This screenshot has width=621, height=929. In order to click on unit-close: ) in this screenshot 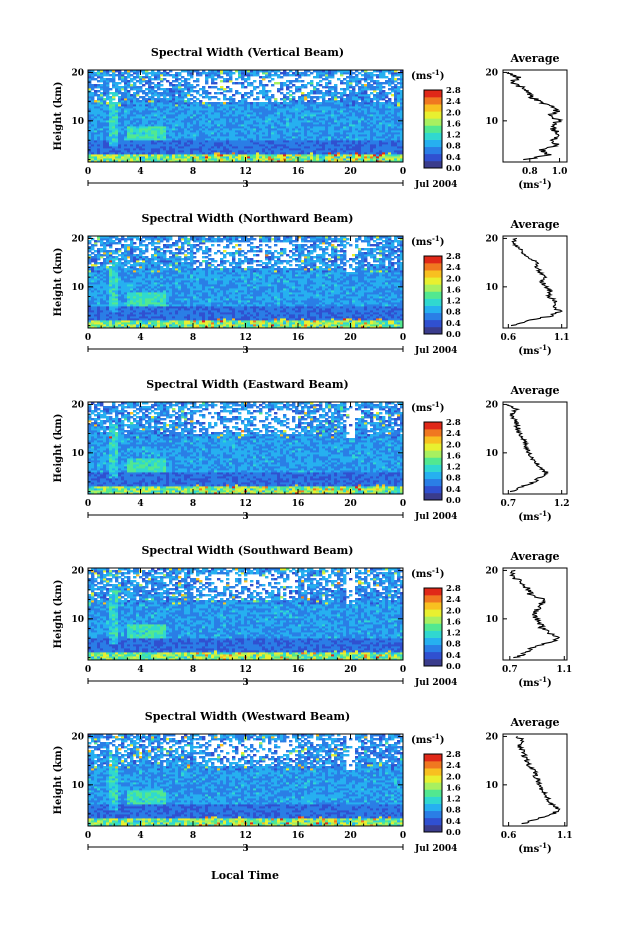, I will do `click(442, 76)`.